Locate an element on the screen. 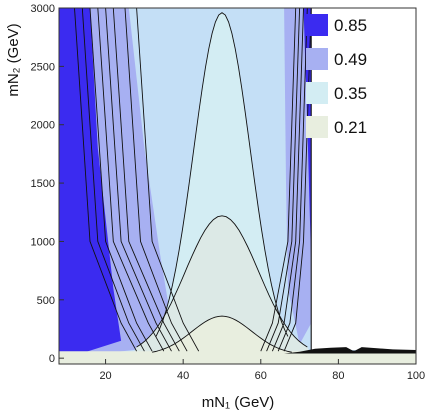 This screenshot has height=414, width=425. y-tick-label: 1500 is located at coordinates (43, 184).